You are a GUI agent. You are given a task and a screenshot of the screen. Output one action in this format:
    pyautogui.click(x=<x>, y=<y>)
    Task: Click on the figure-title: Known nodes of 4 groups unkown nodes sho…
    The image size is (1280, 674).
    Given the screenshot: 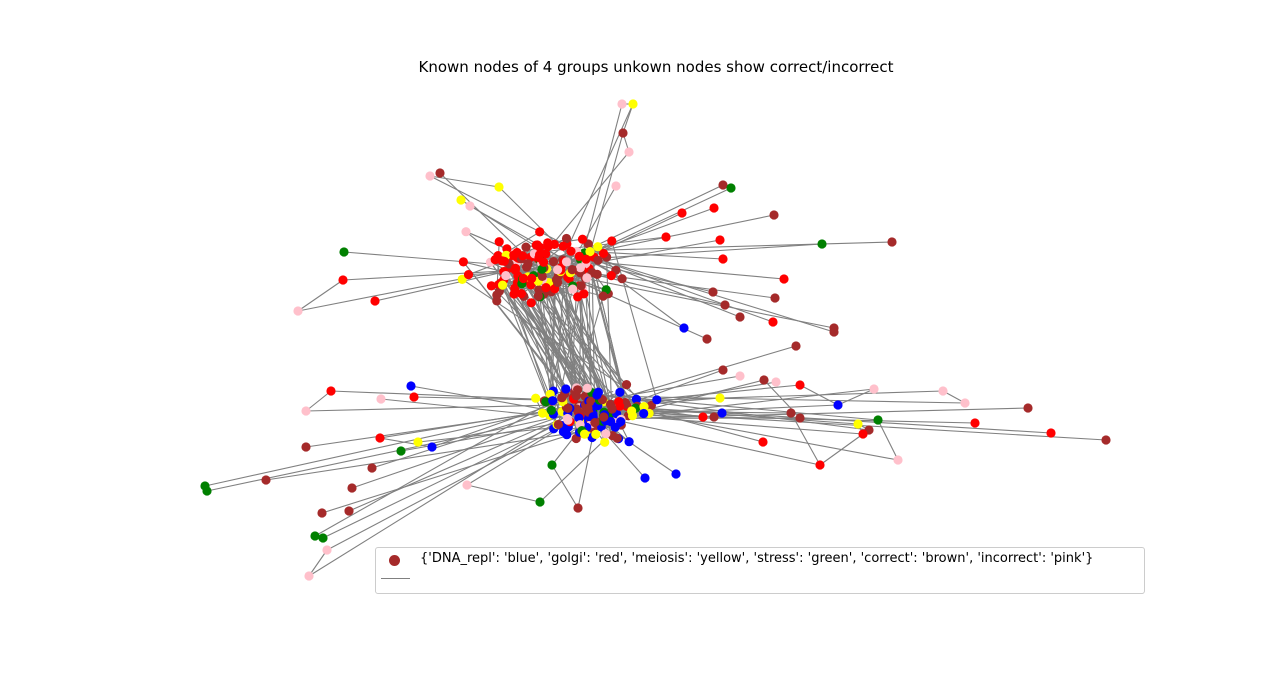 What is the action you would take?
    pyautogui.click(x=656, y=67)
    